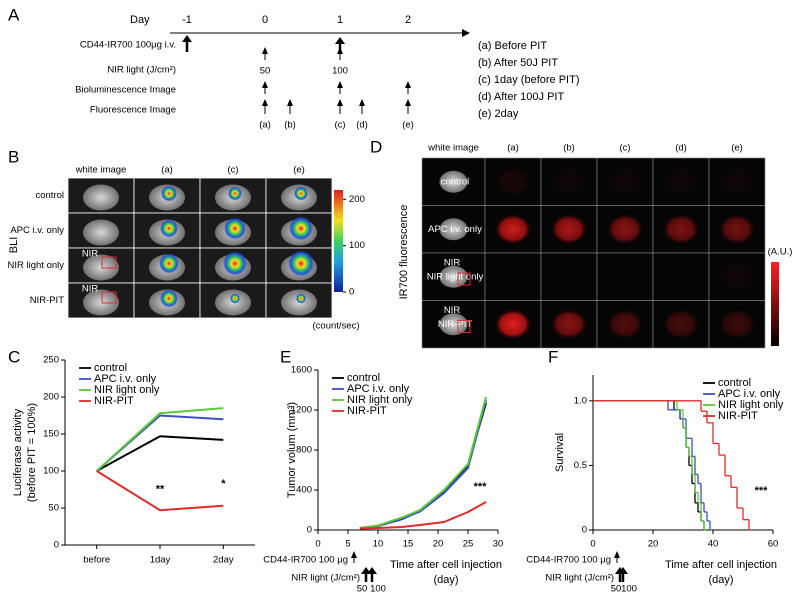  What do you see at coordinates (780, 252) in the screenshot?
I see `colorbar-unit: (A.U.)` at bounding box center [780, 252].